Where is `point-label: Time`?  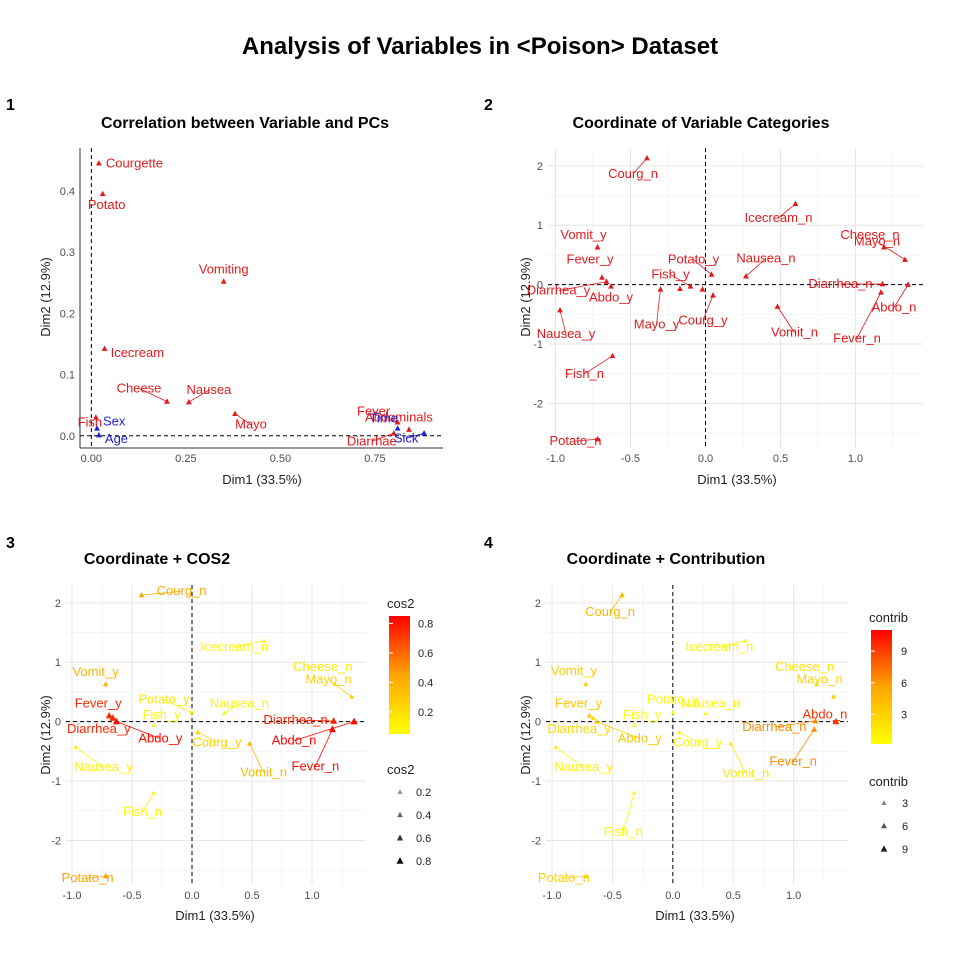 point-label: Time is located at coordinates (383, 417).